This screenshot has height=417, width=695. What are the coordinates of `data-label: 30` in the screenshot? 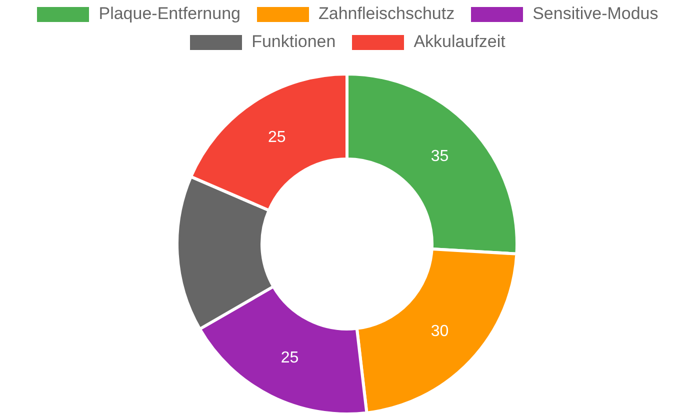 It's located at (439, 331).